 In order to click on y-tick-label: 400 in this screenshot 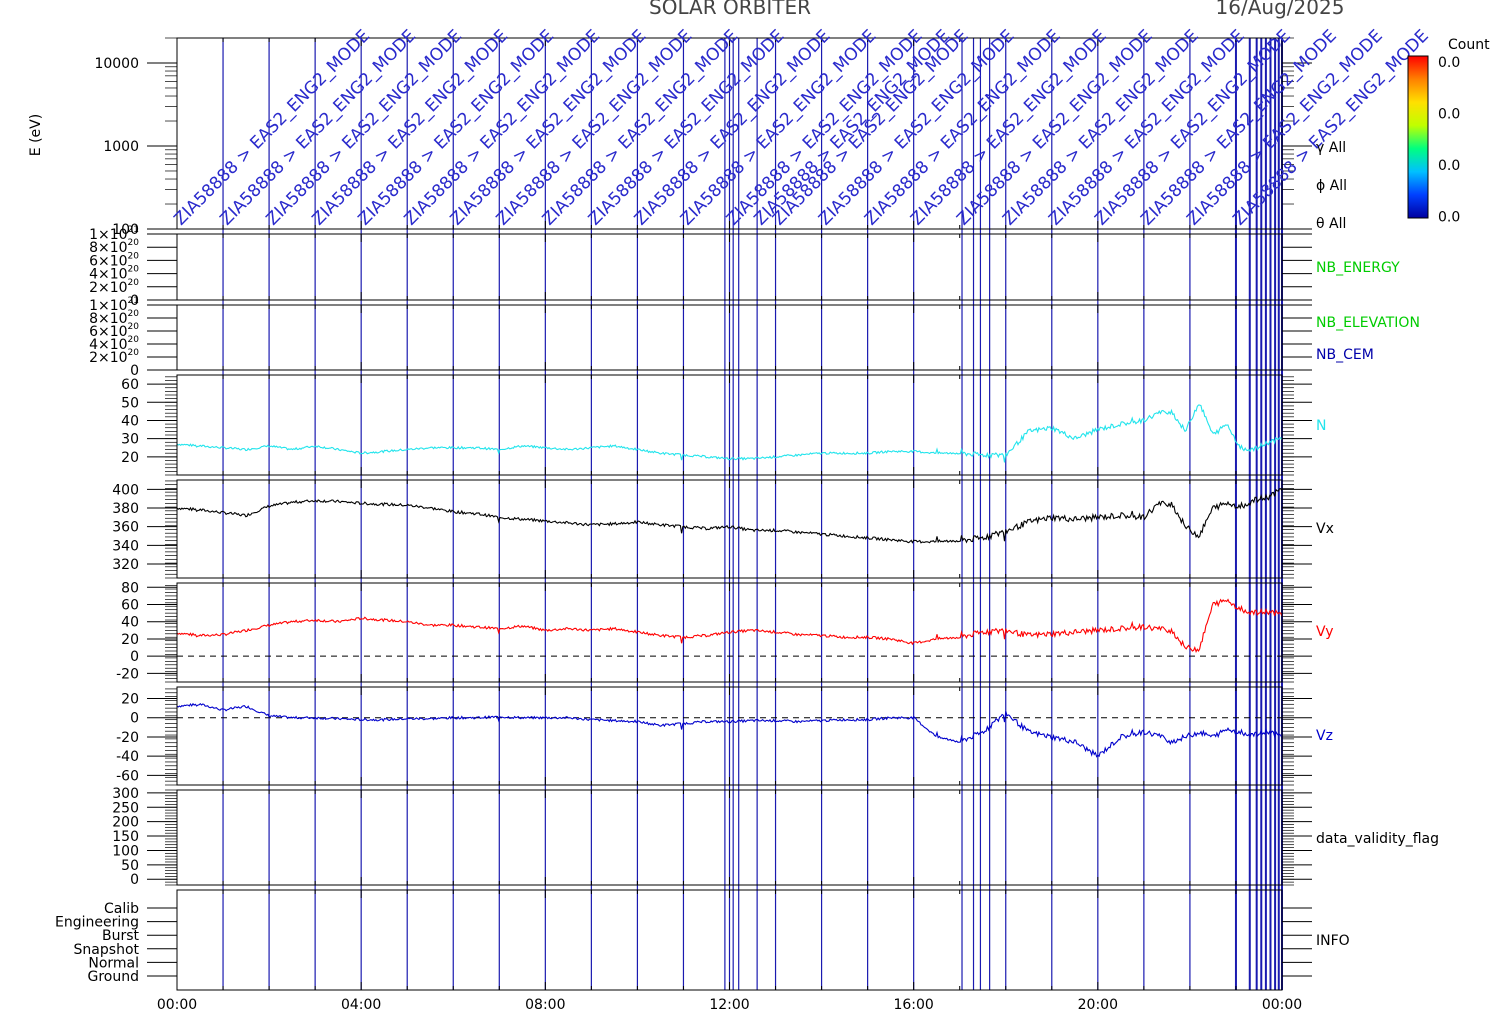, I will do `click(125, 490)`.